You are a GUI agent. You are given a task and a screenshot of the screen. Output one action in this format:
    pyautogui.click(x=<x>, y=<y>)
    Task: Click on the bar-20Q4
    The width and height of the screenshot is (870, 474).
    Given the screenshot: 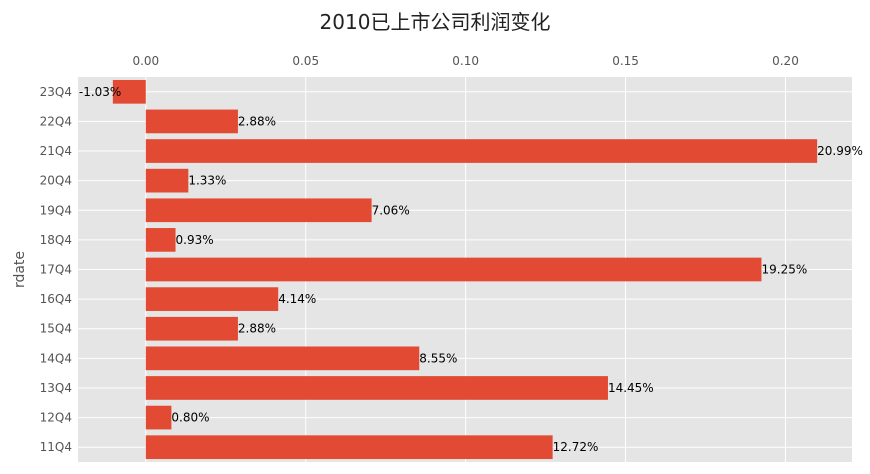 What is the action you would take?
    pyautogui.click(x=167, y=180)
    